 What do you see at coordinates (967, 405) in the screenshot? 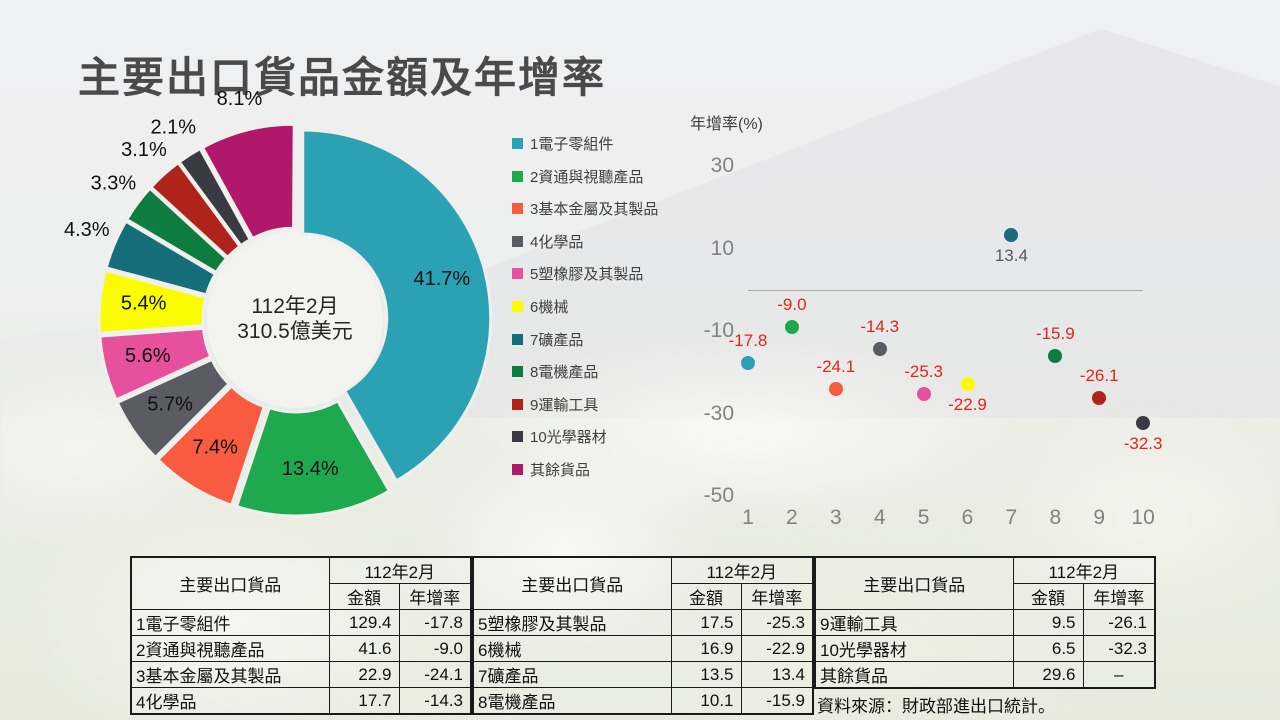
I see `scatter-value-label: -22.9` at bounding box center [967, 405].